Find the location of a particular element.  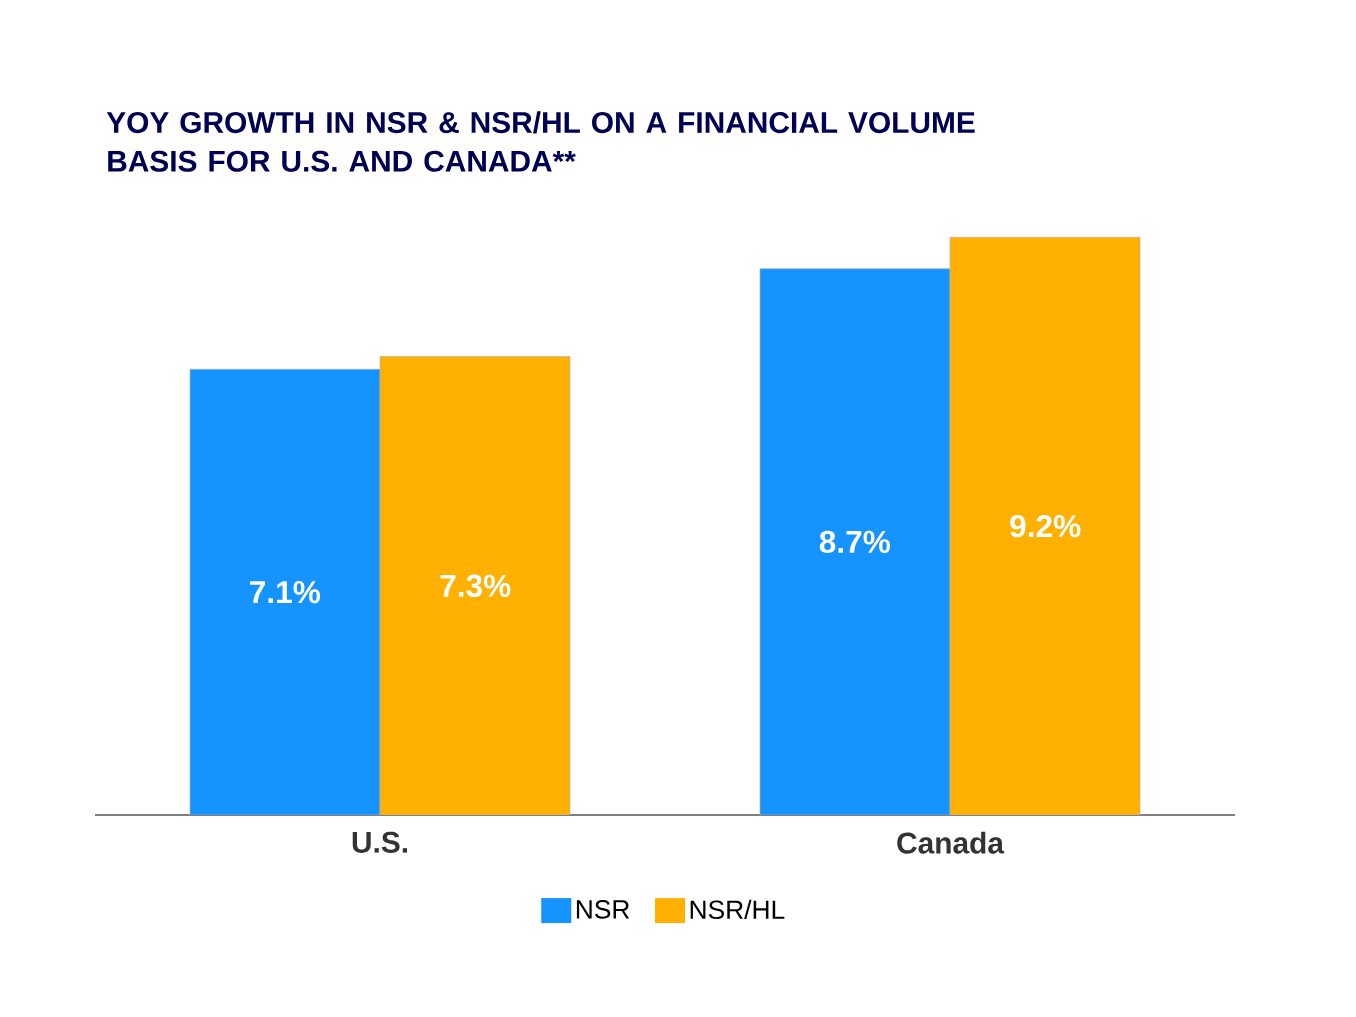

chart-title: YOY GROWTH IN NSR & NSR/HL ON A FINANCIAL VOLUME BASIS FOR U.S. AND CANADA** is located at coordinates (540, 141).